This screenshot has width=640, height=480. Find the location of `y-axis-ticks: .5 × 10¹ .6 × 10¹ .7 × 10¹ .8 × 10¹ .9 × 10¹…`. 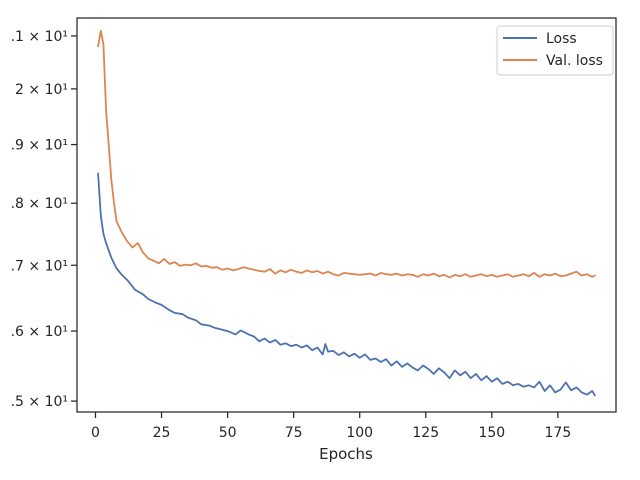

y-axis-ticks: .5 × 10¹ .6 × 10¹ .7 × 10¹ .8 × 10¹ .9 × 10¹… is located at coordinates (44, 219).